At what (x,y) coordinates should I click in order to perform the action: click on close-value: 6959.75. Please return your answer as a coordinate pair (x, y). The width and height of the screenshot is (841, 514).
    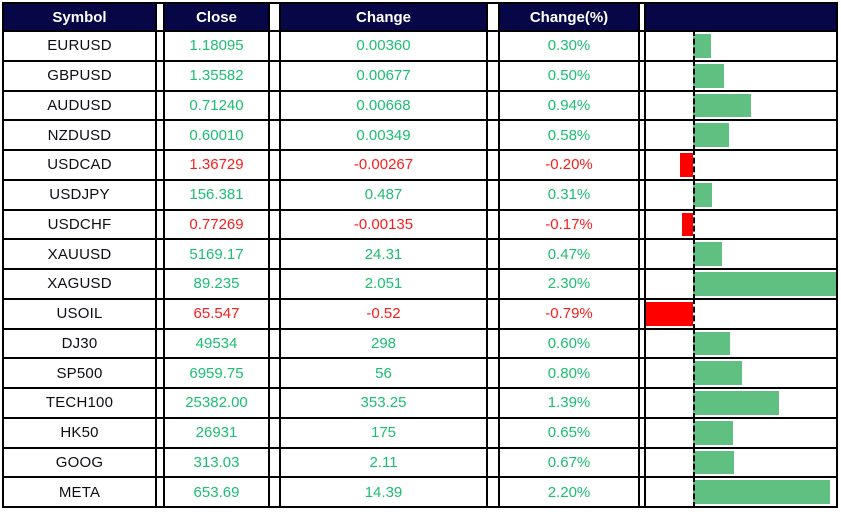
    Looking at the image, I should click on (216, 373).